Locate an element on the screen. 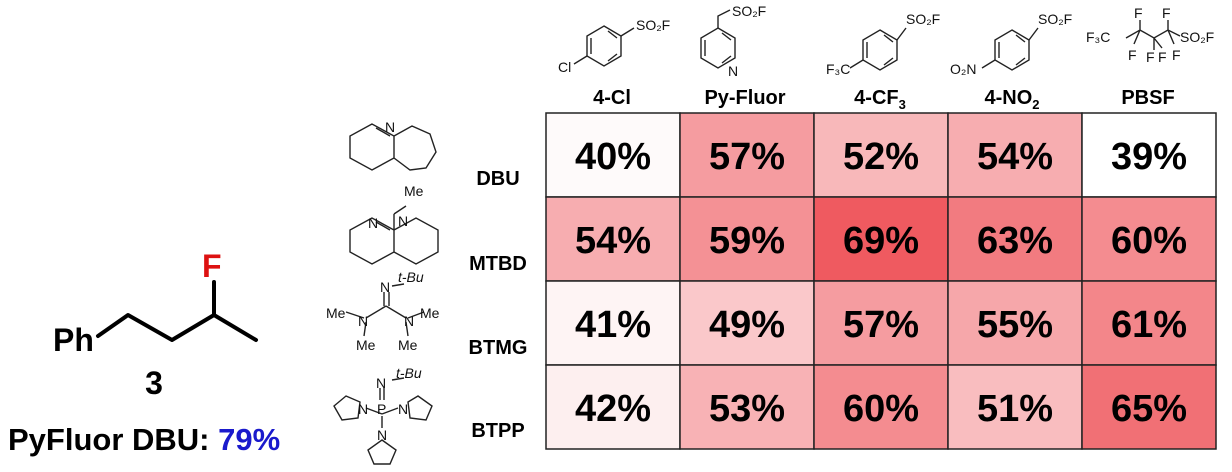  structure-btmg is located at coordinates (385, 310).